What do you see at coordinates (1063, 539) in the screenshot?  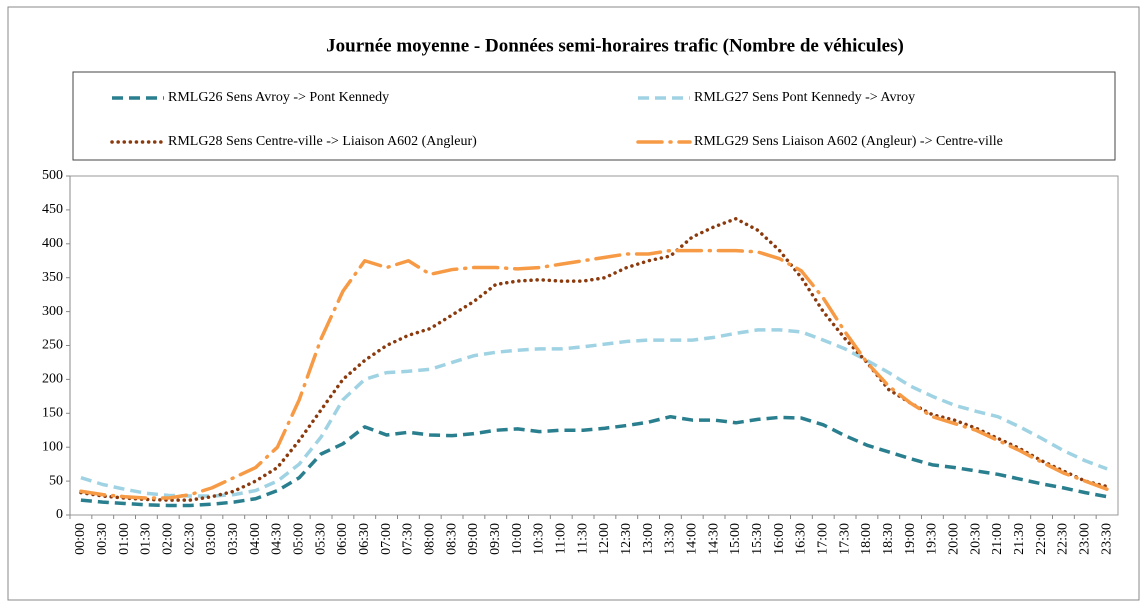 I see `x-tick-label: 22:30` at bounding box center [1063, 539].